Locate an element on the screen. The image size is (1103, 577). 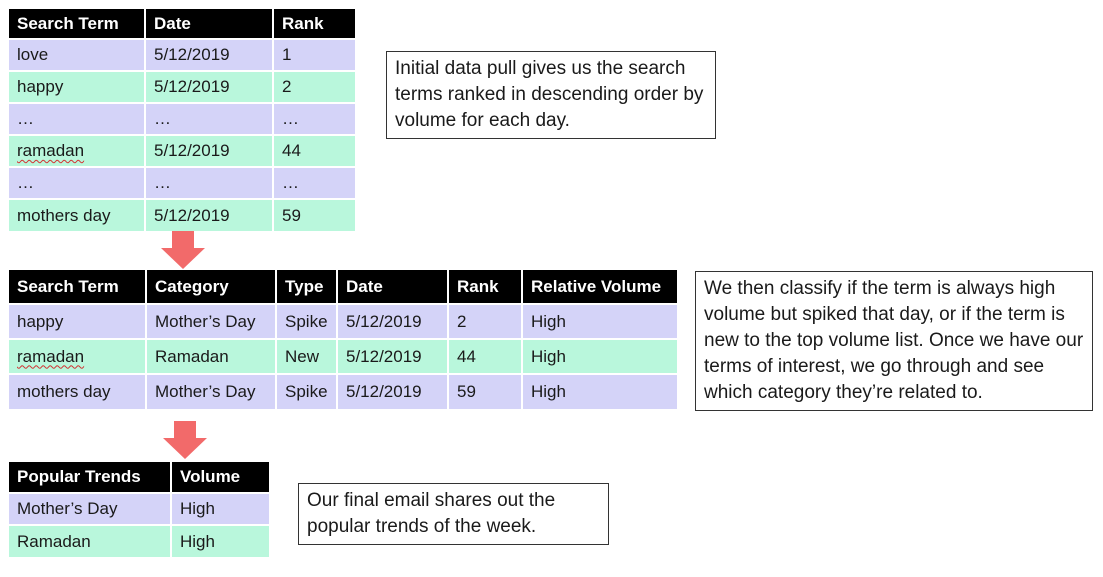
cell-trend: Mother’s Day is located at coordinates (90, 508).